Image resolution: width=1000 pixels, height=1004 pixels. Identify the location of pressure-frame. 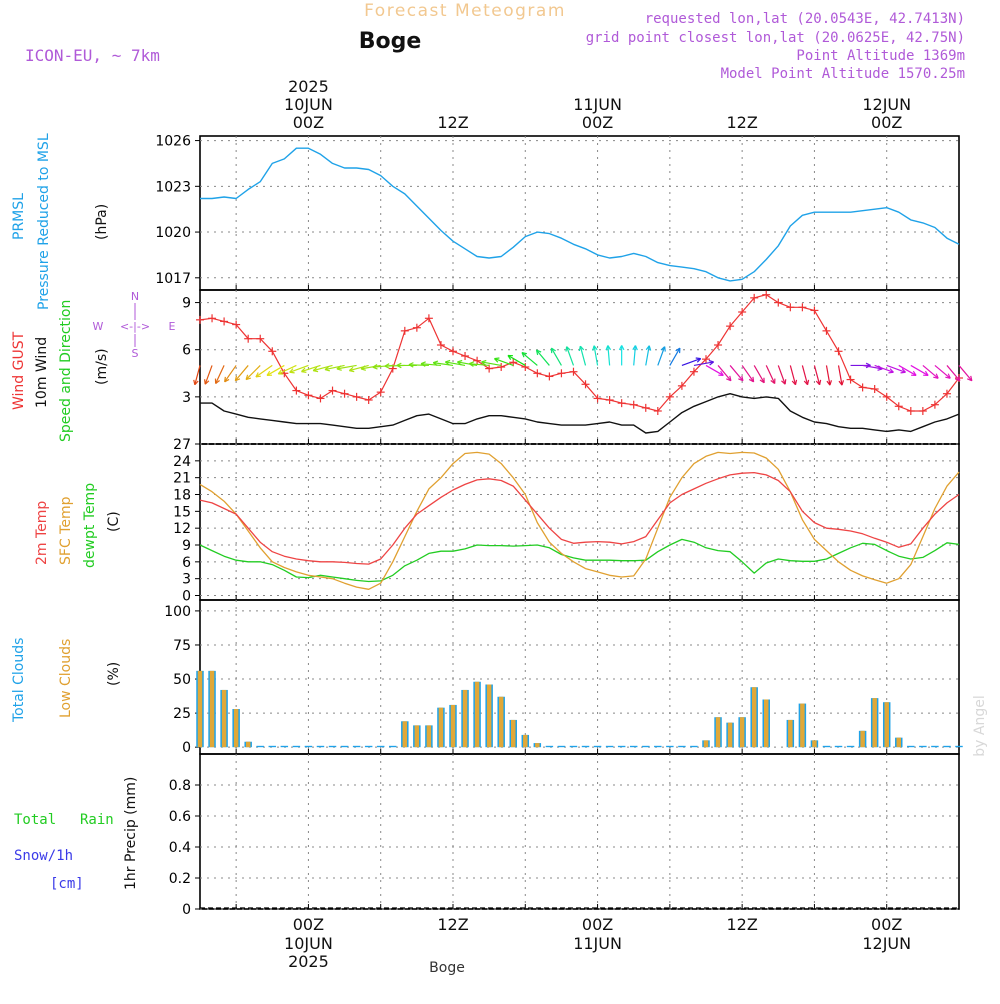
(579, 213).